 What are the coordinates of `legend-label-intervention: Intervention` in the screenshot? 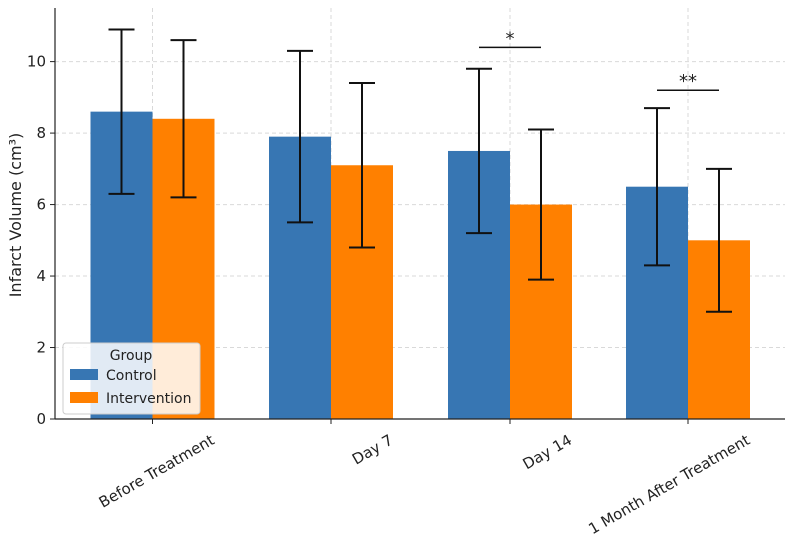 It's located at (148, 399).